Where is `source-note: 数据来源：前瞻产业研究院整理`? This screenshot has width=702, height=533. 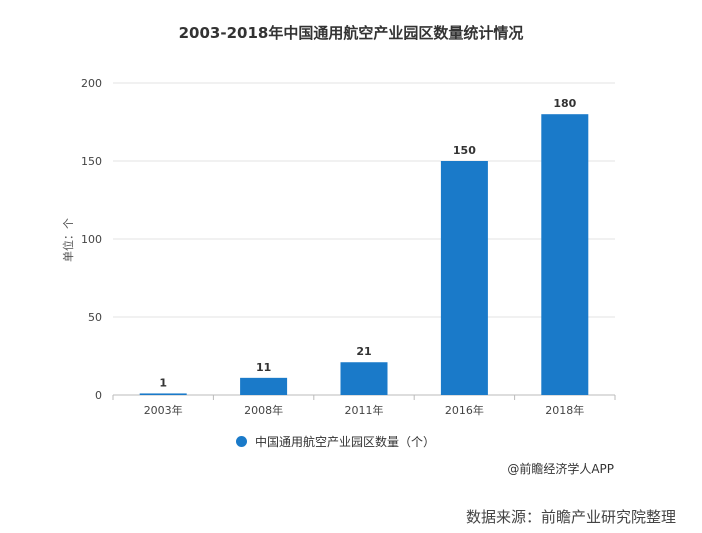
source-note: 数据来源：前瞻产业研究院整理 is located at coordinates (570, 517).